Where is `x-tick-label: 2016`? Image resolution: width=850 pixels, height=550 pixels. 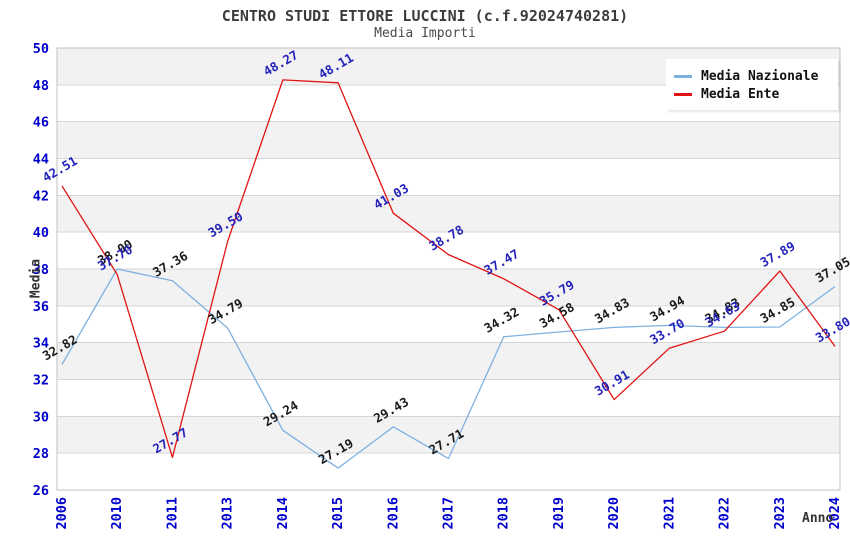
x-tick-label: 2016 is located at coordinates (393, 513).